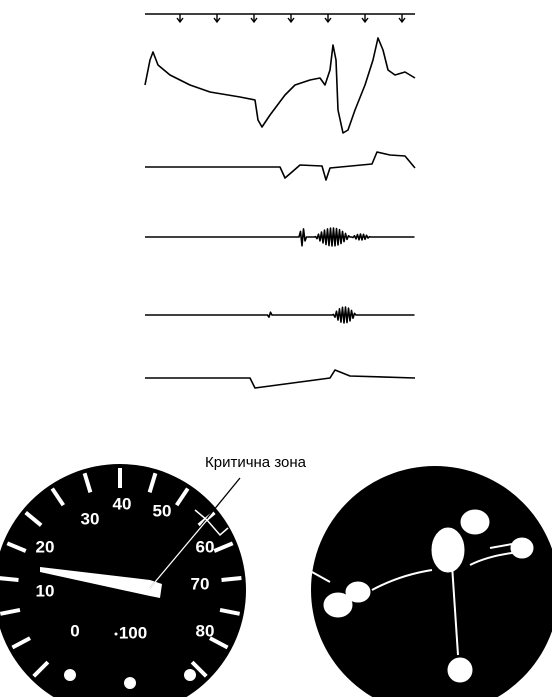  I want to click on needle, so click(101, 582).